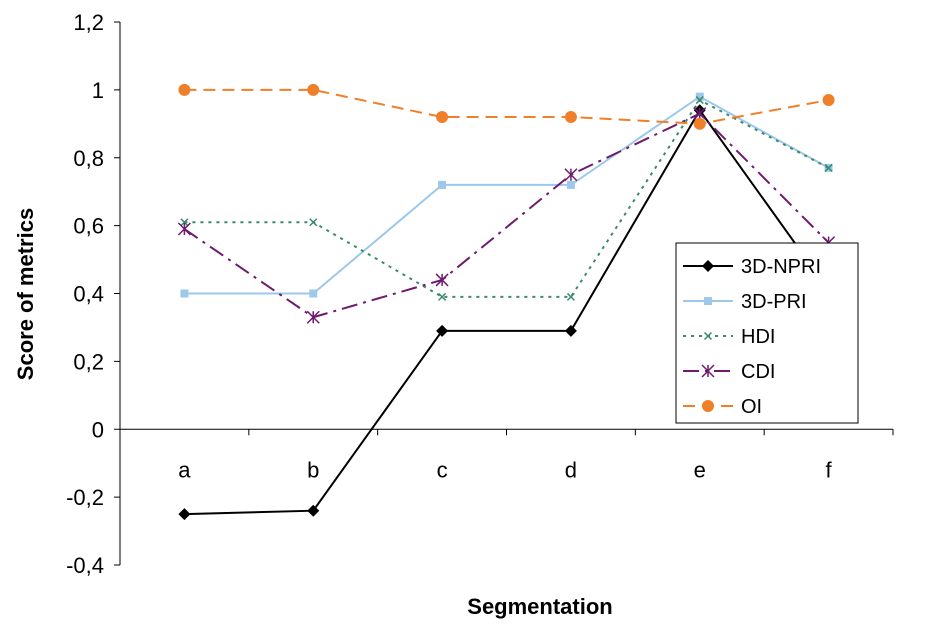 The image size is (950, 627). What do you see at coordinates (708, 301) in the screenshot?
I see `legend-marker-3d-pri` at bounding box center [708, 301].